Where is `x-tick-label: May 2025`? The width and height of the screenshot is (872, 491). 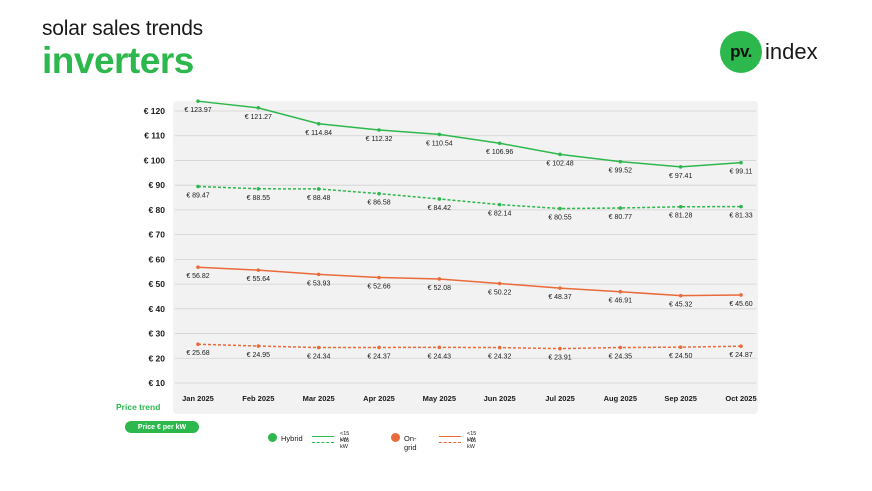
x-tick-label: May 2025 is located at coordinates (439, 398).